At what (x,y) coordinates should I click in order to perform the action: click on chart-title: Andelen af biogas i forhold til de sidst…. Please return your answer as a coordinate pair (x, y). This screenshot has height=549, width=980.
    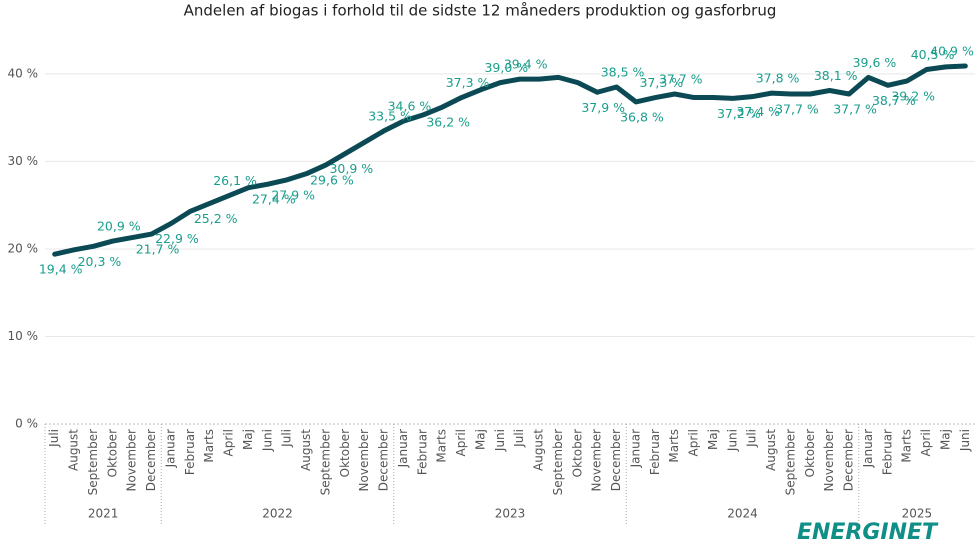
    Looking at the image, I should click on (480, 11).